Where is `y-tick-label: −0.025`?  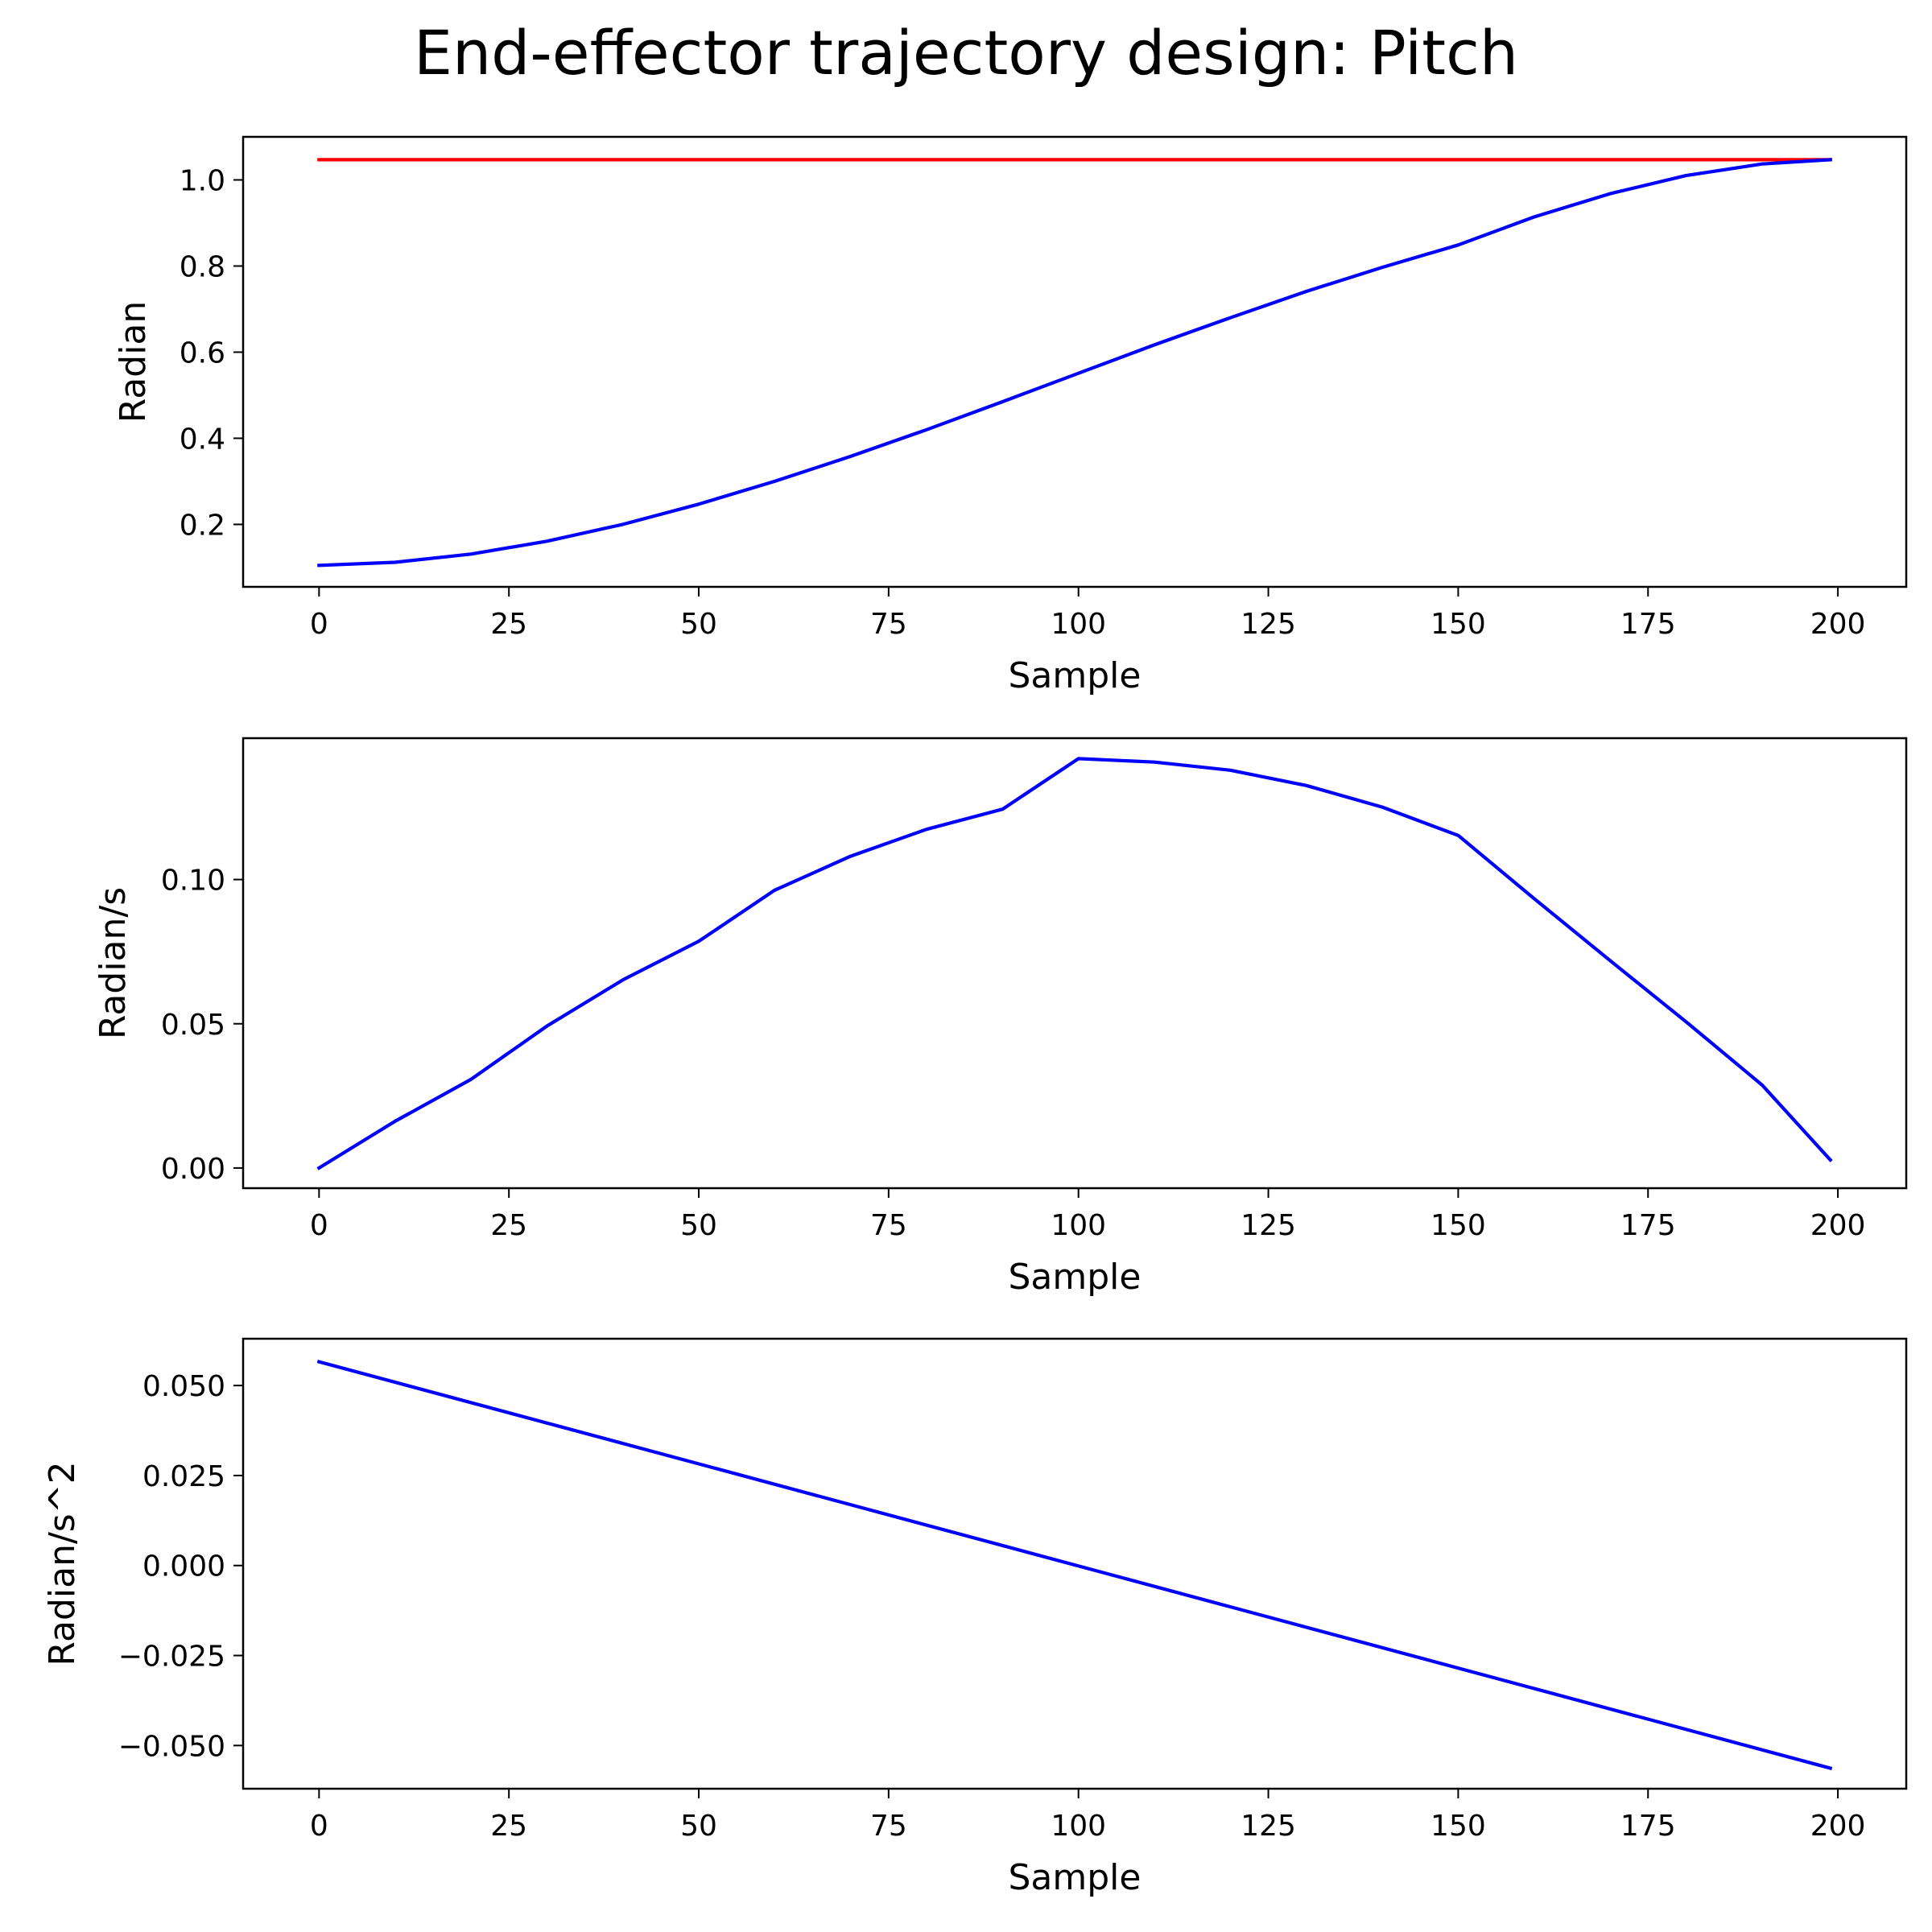
y-tick-label: −0.025 is located at coordinates (171, 1657).